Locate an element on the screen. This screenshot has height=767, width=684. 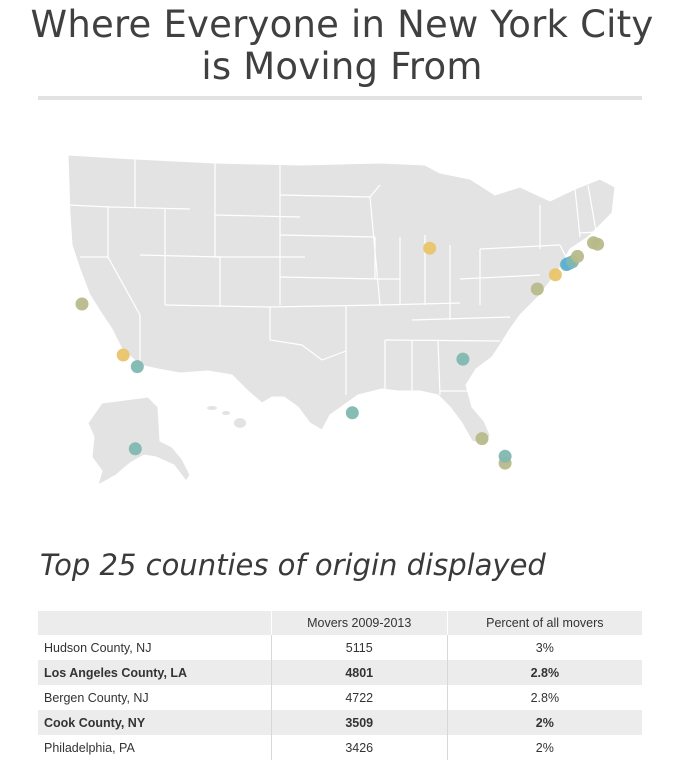
subtitle: Top 25 counties of origin displayed is located at coordinates (293, 565).